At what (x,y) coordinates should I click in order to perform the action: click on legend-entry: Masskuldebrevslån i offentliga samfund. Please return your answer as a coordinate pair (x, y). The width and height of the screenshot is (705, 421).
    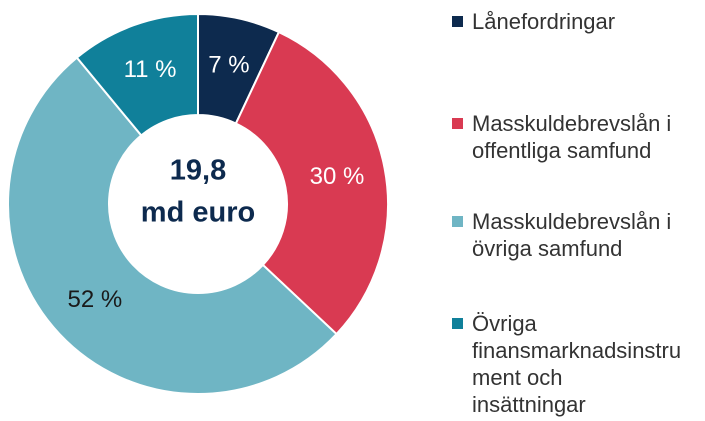
    Looking at the image, I should click on (567, 137).